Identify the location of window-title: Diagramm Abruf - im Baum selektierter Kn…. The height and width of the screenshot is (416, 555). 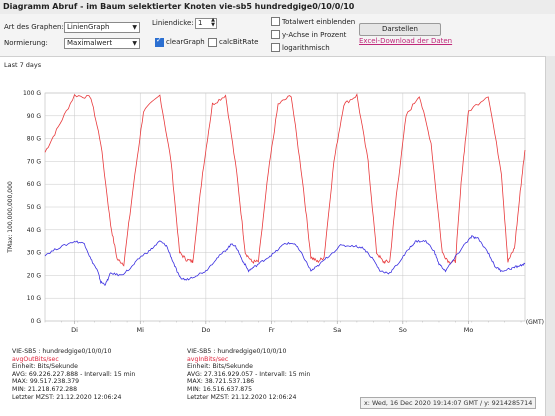
(179, 6).